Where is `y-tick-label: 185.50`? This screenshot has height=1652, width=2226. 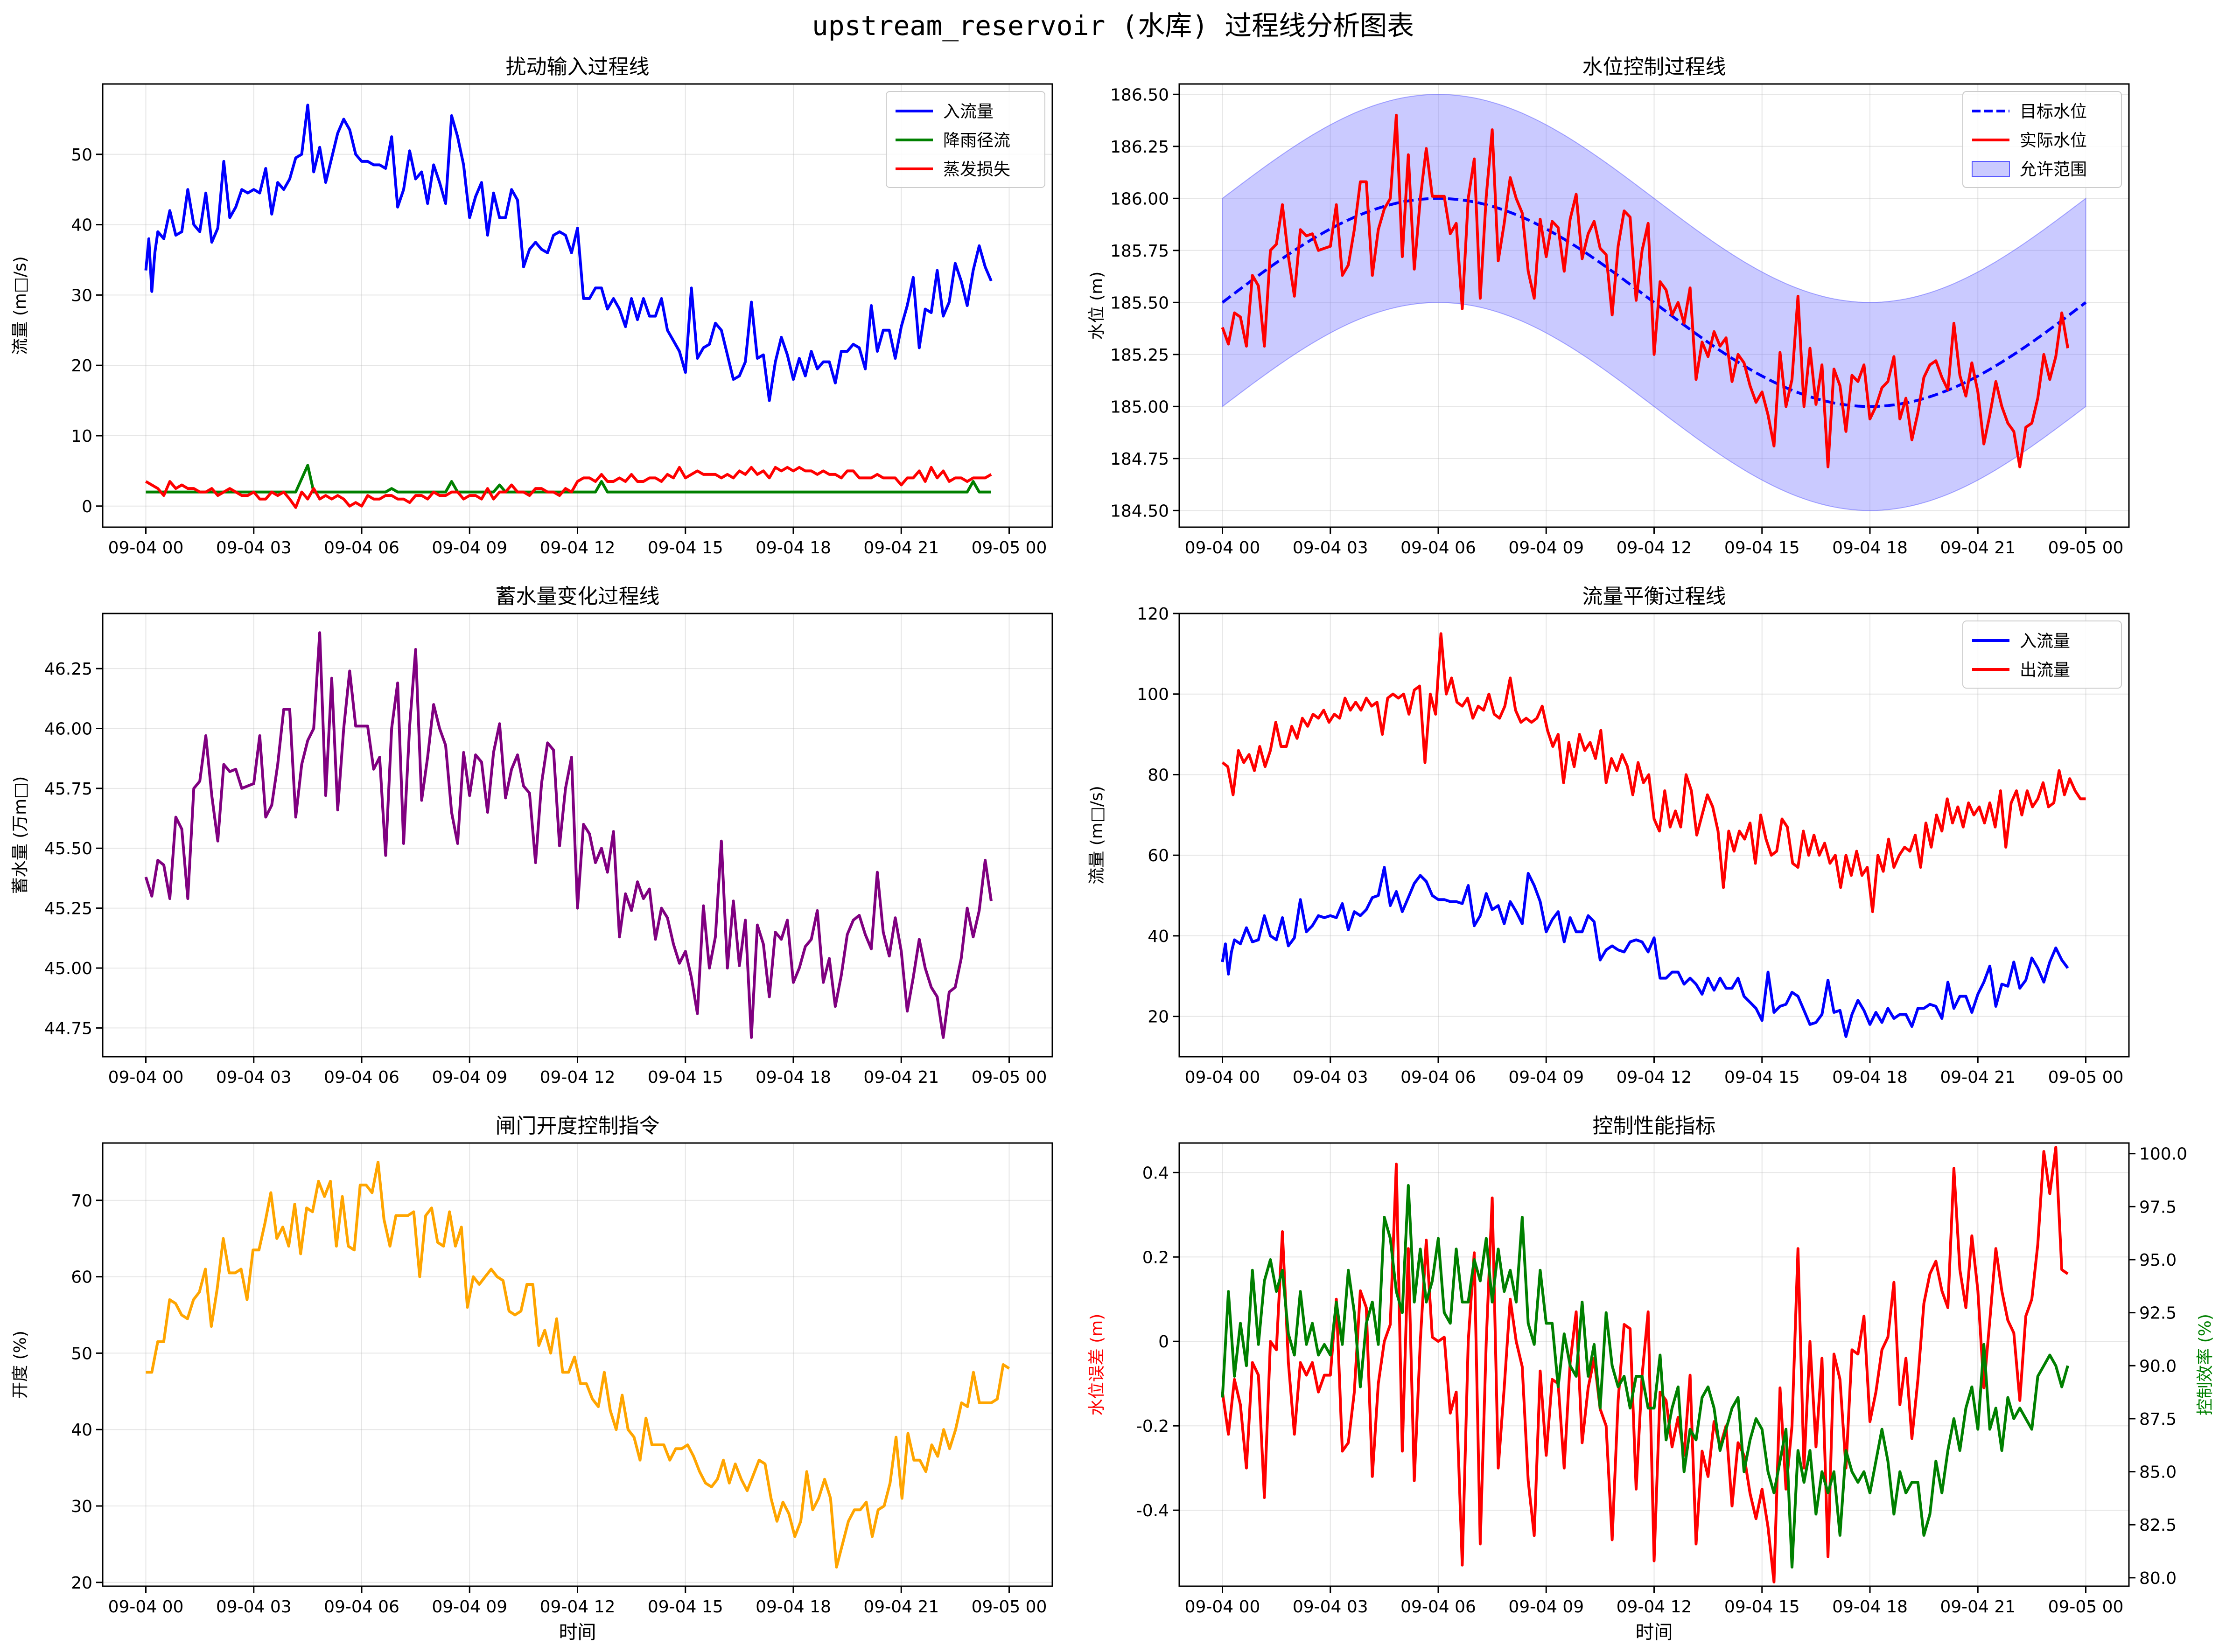
y-tick-label: 185.50 is located at coordinates (1139, 303).